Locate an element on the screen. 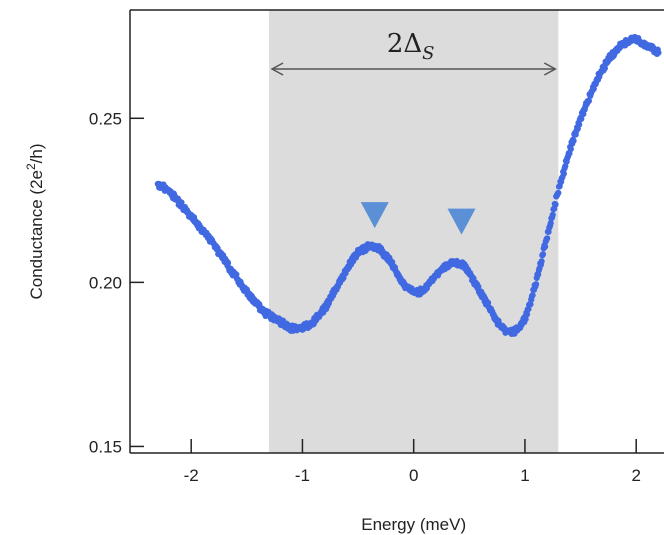 Image resolution: width=664 pixels, height=535 pixels. x-tick-label: 2 is located at coordinates (635, 475).